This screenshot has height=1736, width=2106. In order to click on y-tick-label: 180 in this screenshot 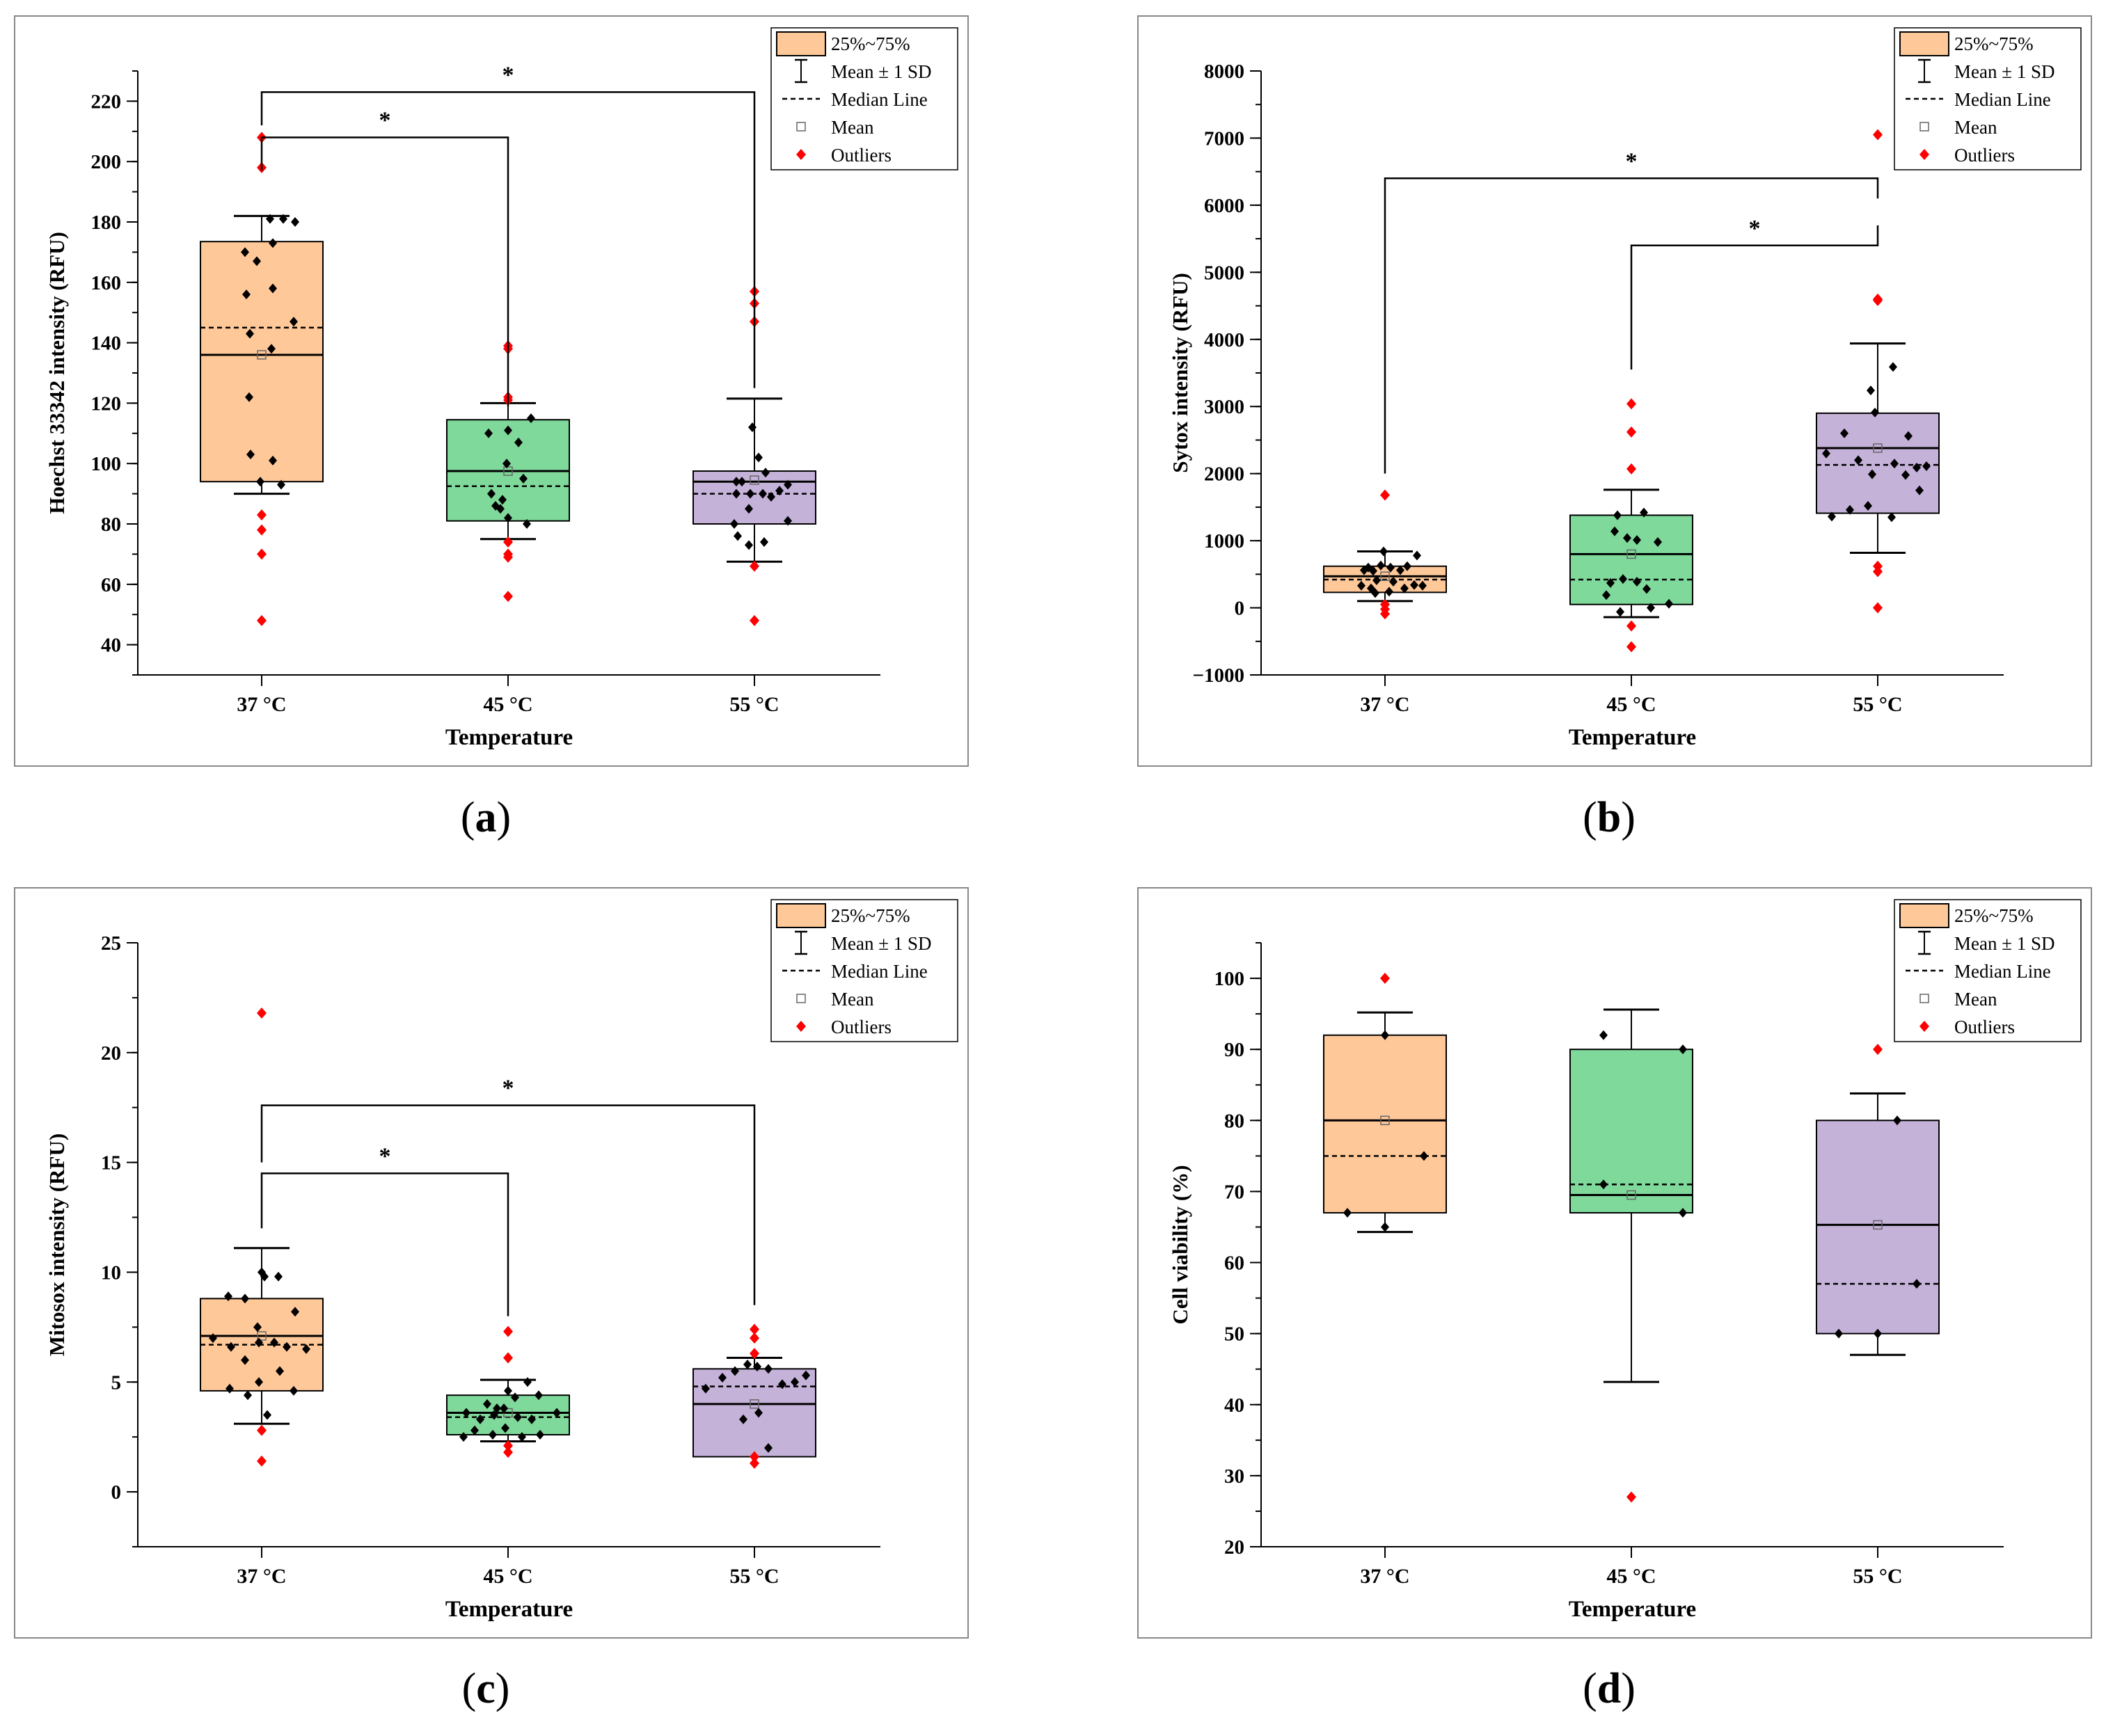, I will do `click(106, 223)`.